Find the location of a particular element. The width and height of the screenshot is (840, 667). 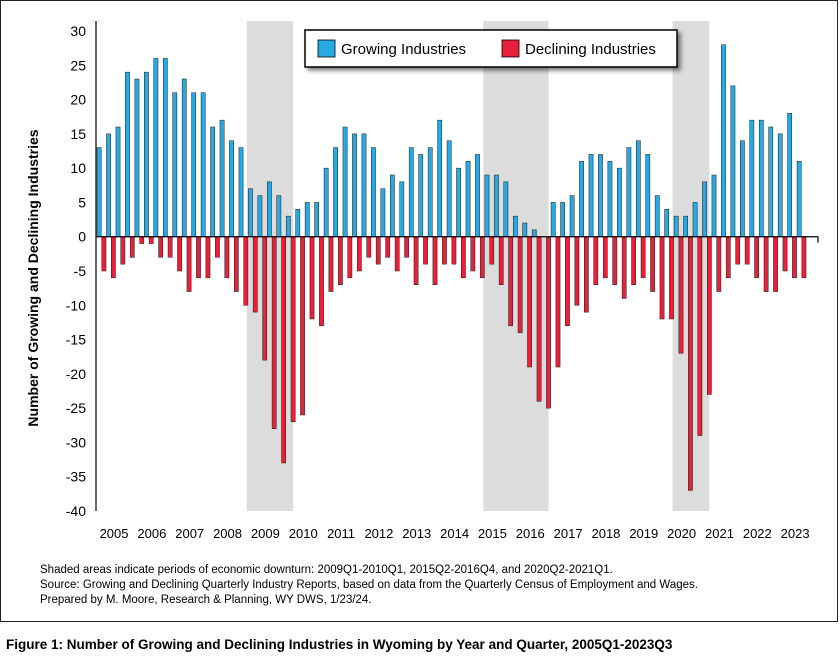

y-tick-labels: 30 25 20 15 10 5 0 -5 -10 -15 -20 -25 -30 -35 -40 is located at coordinates (76, 271).